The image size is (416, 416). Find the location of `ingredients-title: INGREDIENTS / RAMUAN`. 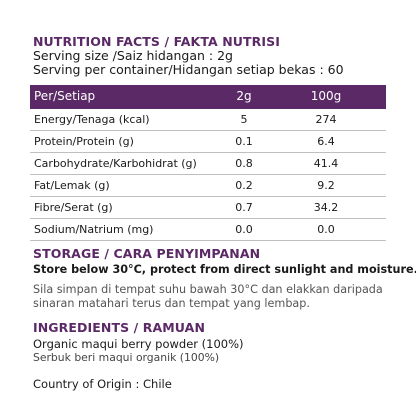

ingredients-title: INGREDIENTS / RAMUAN is located at coordinates (119, 327).